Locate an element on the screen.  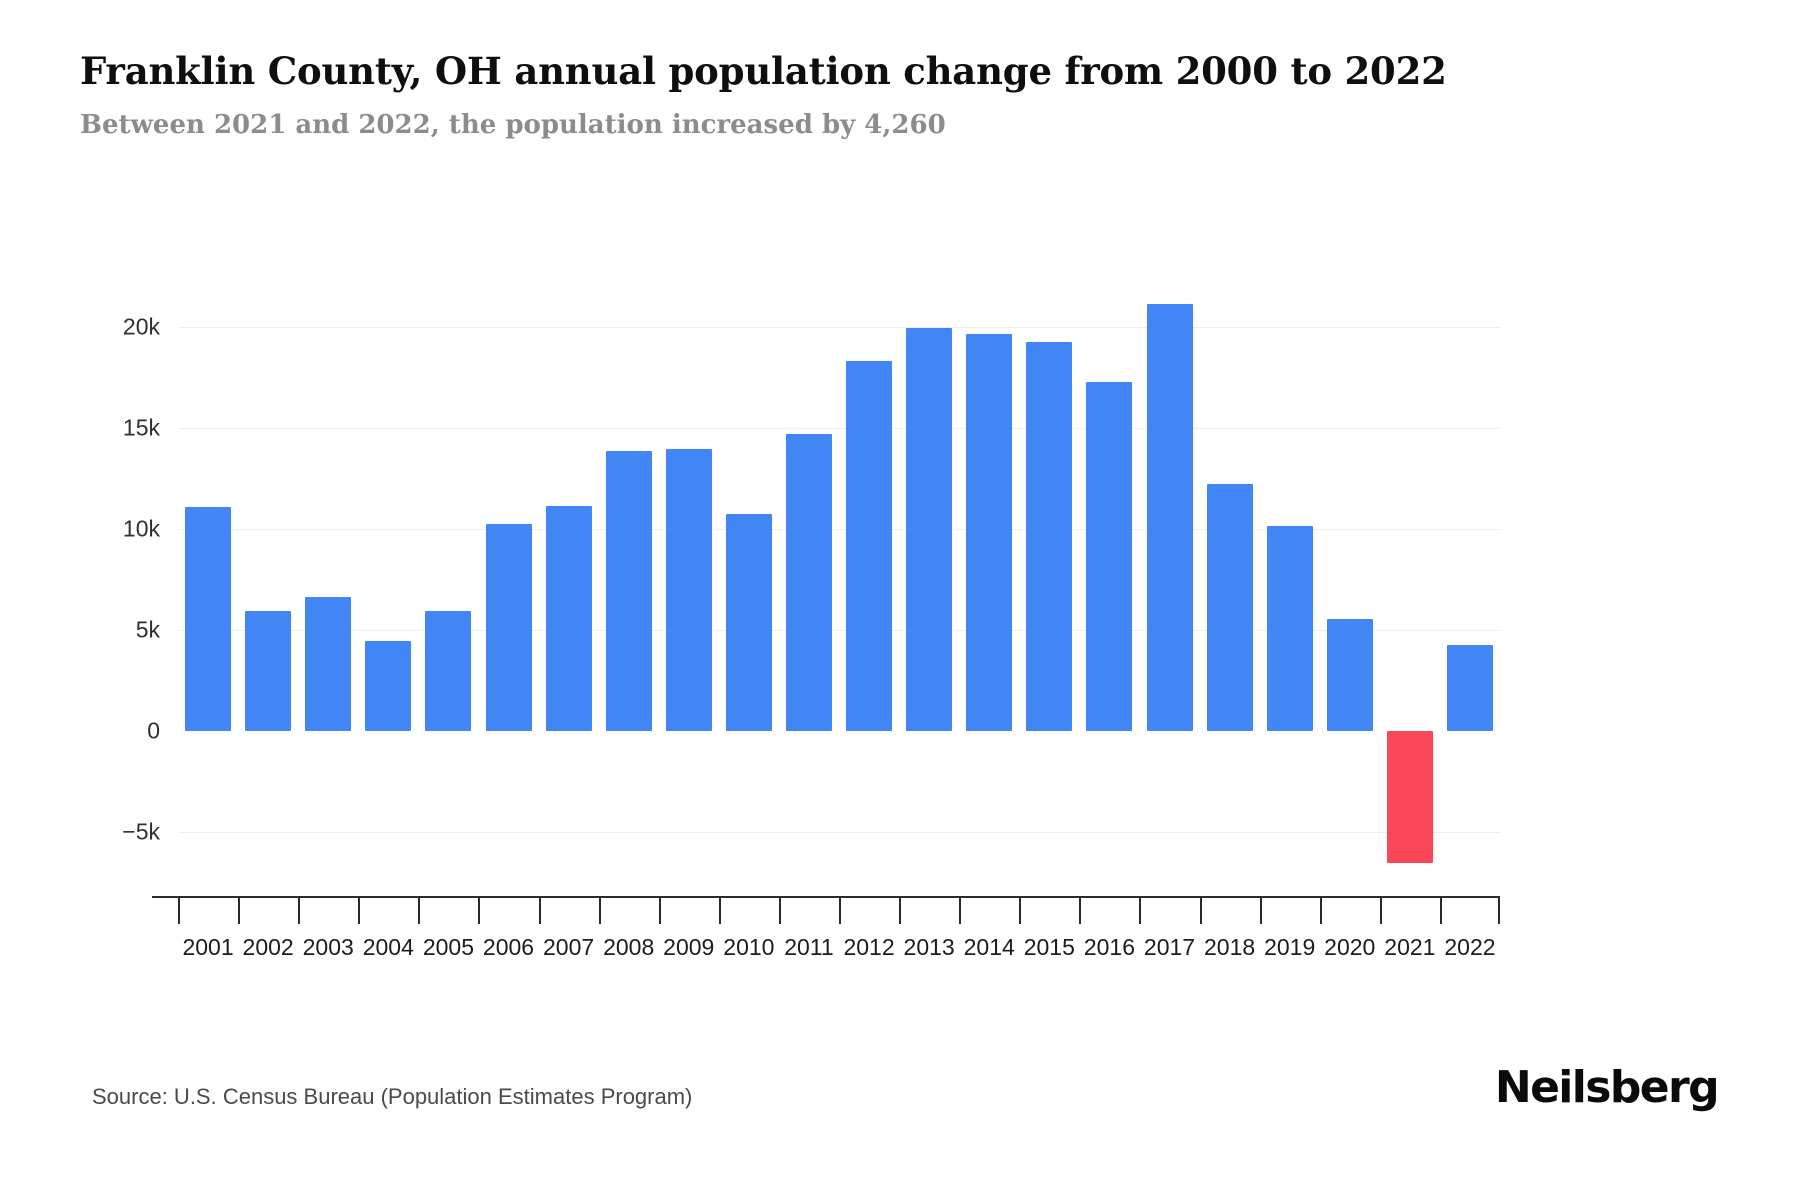
x-tick-label-2013: 2013 is located at coordinates (929, 947).